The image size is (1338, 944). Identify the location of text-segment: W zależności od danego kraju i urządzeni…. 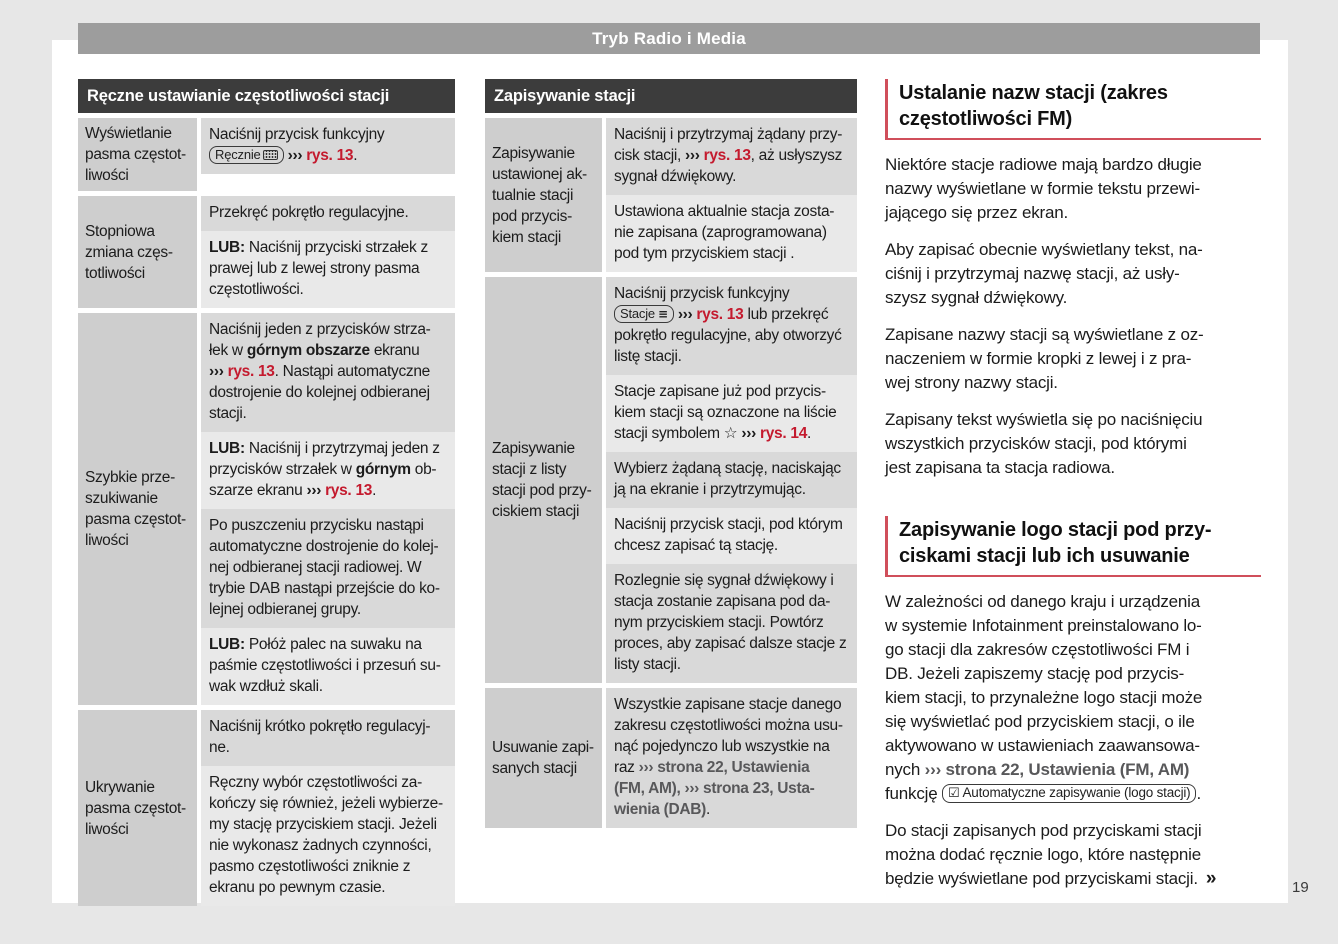
(1044, 685).